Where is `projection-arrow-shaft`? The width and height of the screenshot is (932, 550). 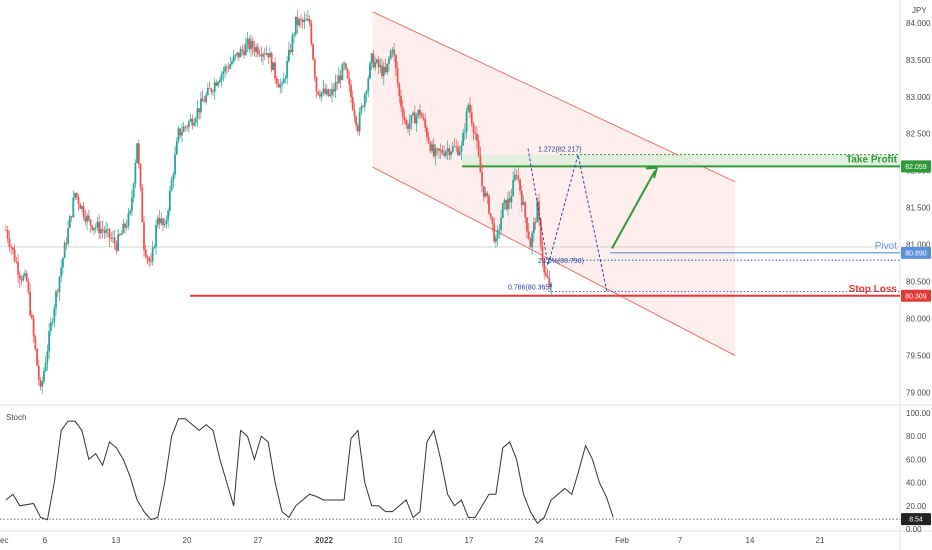 projection-arrow-shaft is located at coordinates (633, 209).